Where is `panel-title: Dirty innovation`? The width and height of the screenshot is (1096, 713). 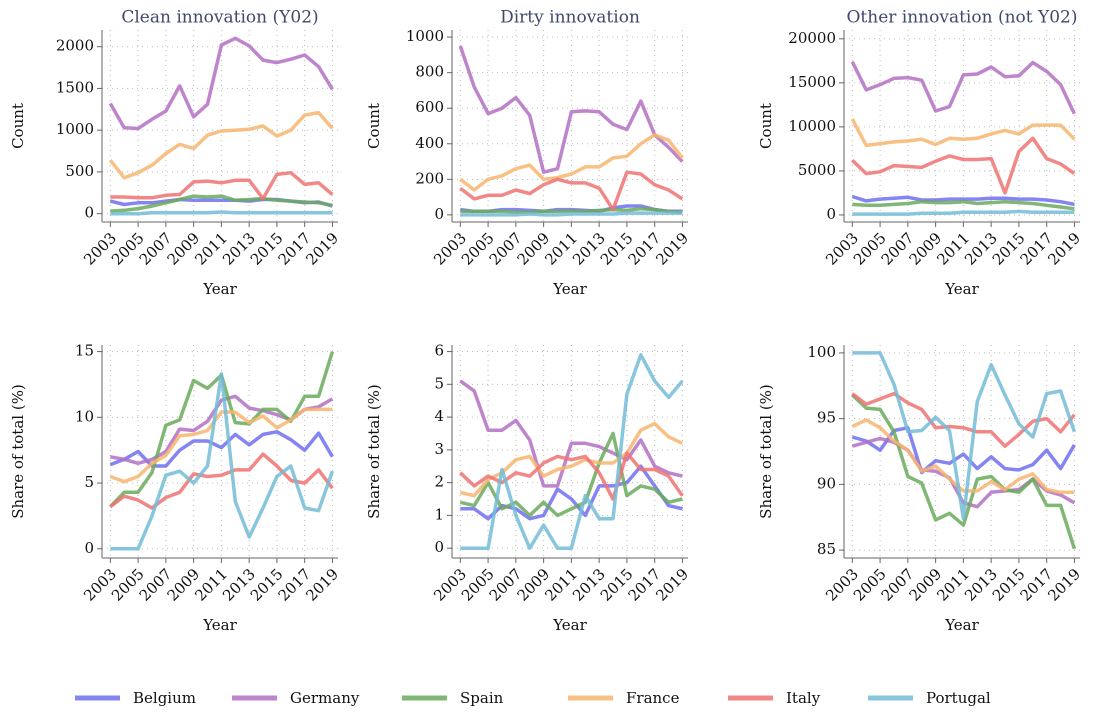 panel-title: Dirty innovation is located at coordinates (570, 18).